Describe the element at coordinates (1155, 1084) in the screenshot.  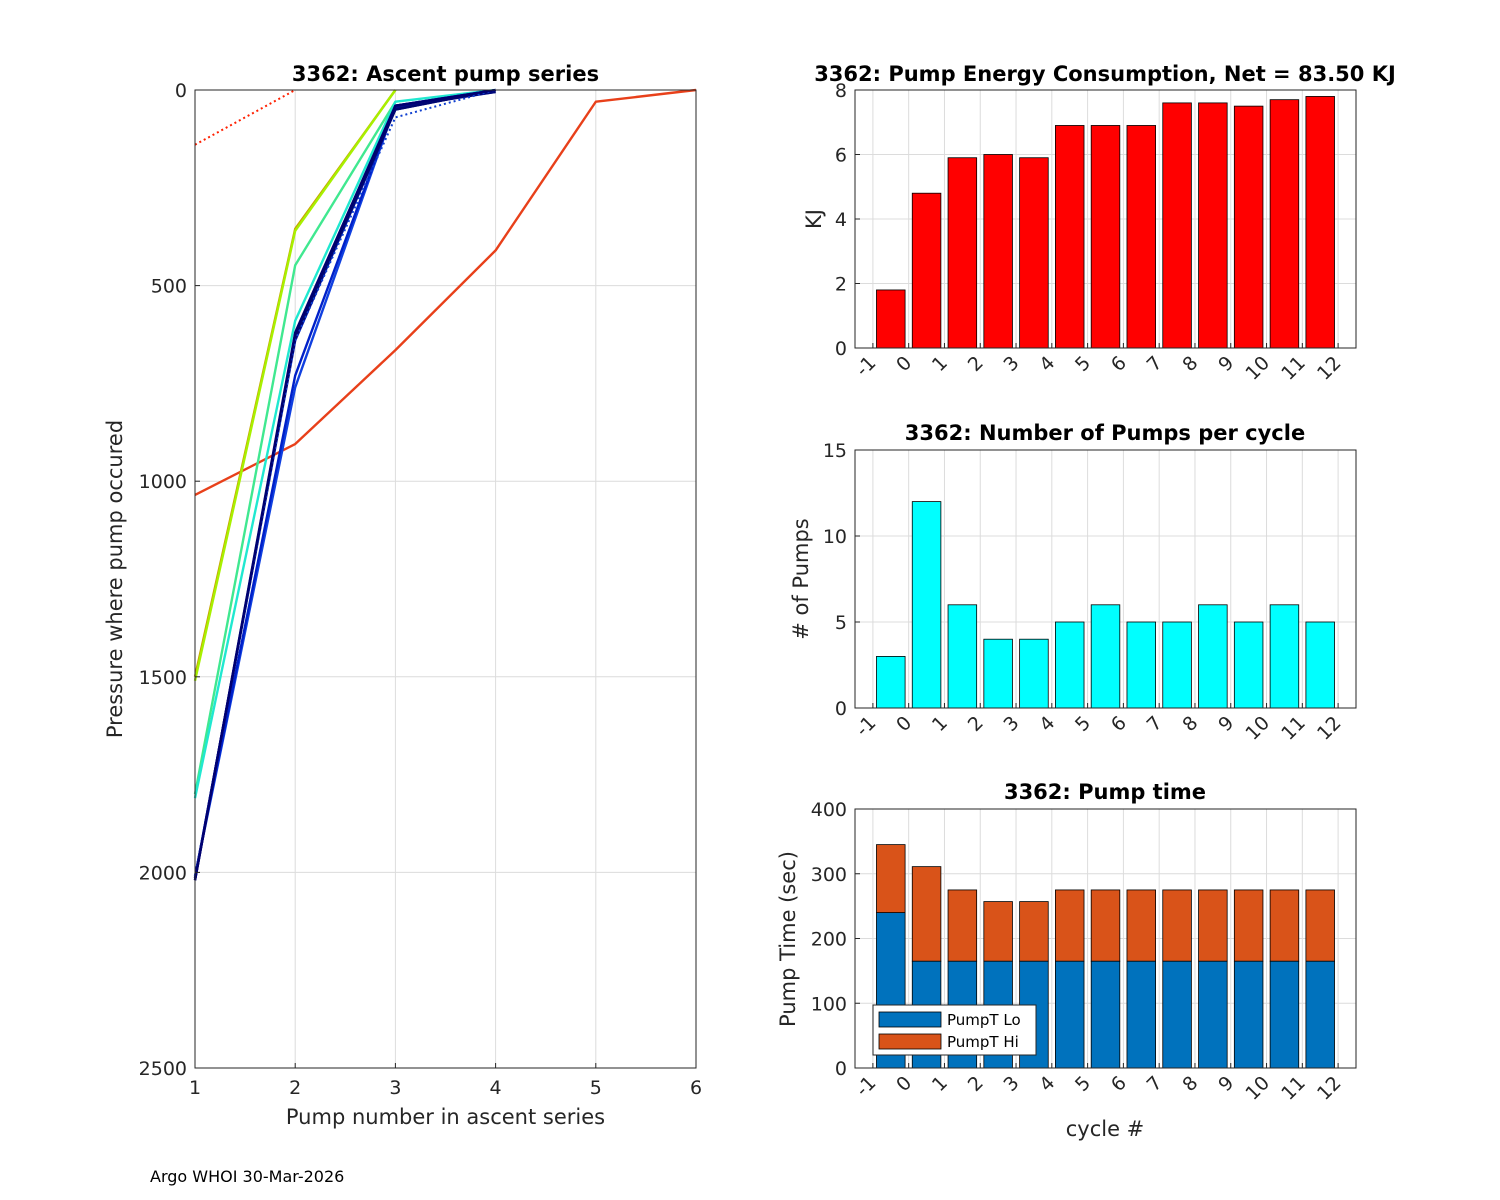
I see `pumptime-x-tick-label: 7` at that location.